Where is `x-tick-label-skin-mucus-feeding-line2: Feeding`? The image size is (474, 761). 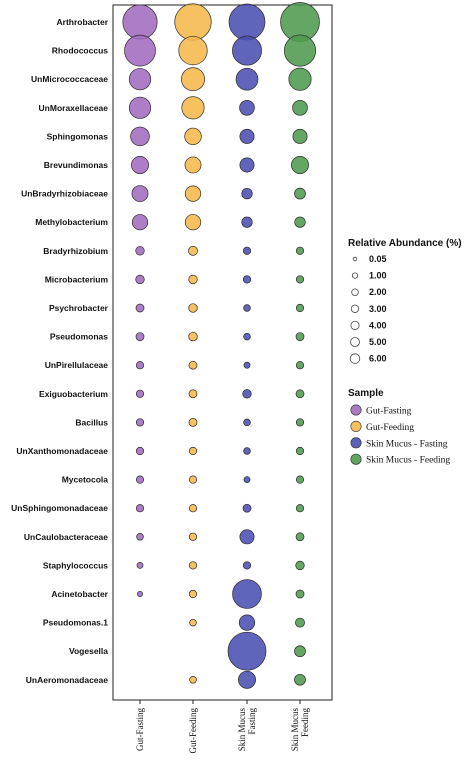 x-tick-label-skin-mucus-feeding-line2: Feeding is located at coordinates (305, 722).